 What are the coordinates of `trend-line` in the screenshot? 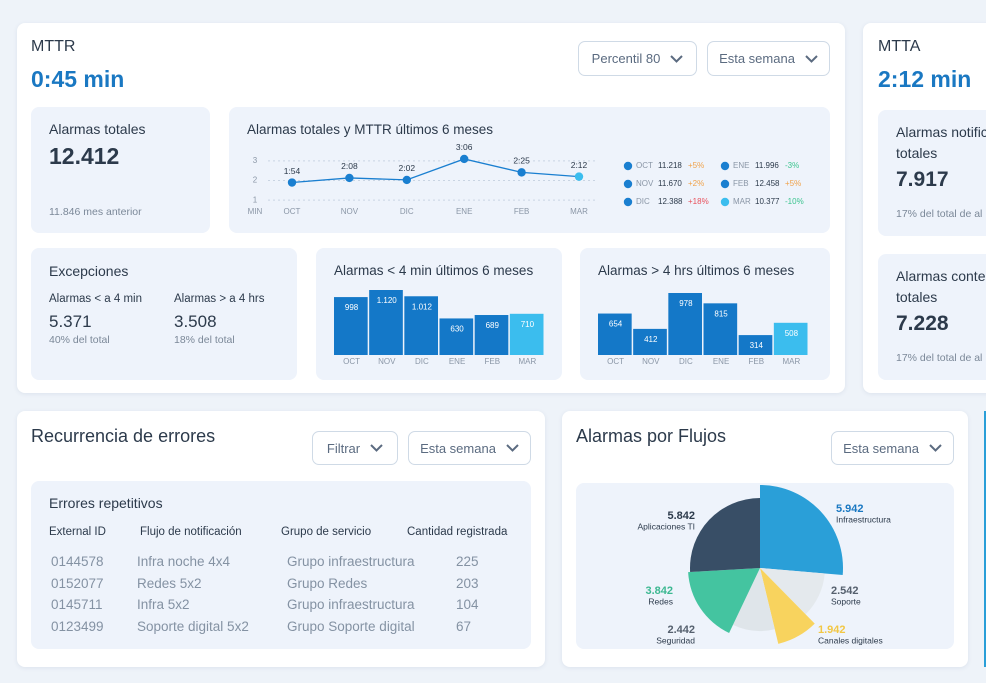 It's located at (435, 171).